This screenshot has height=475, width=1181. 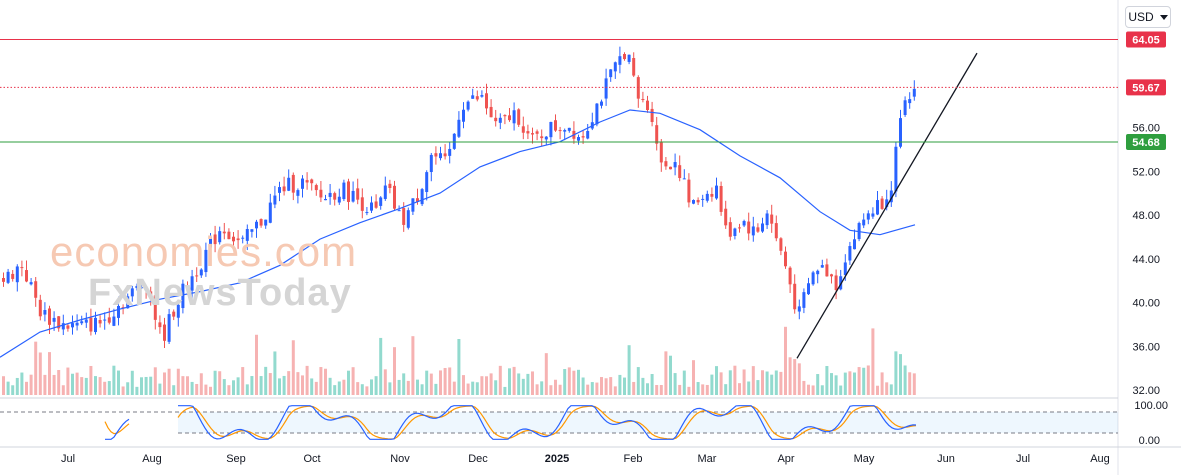 What do you see at coordinates (946, 459) in the screenshot?
I see `time-tick-label: Jun` at bounding box center [946, 459].